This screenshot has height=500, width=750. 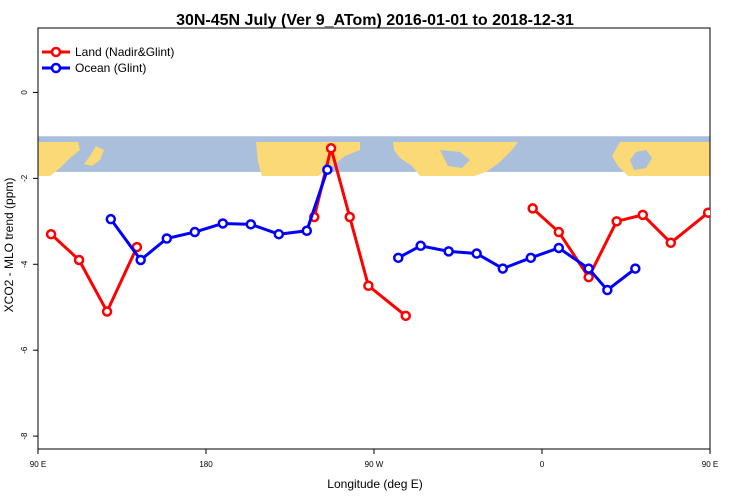 I want to click on y-tick-label: -2, so click(x=24, y=178).